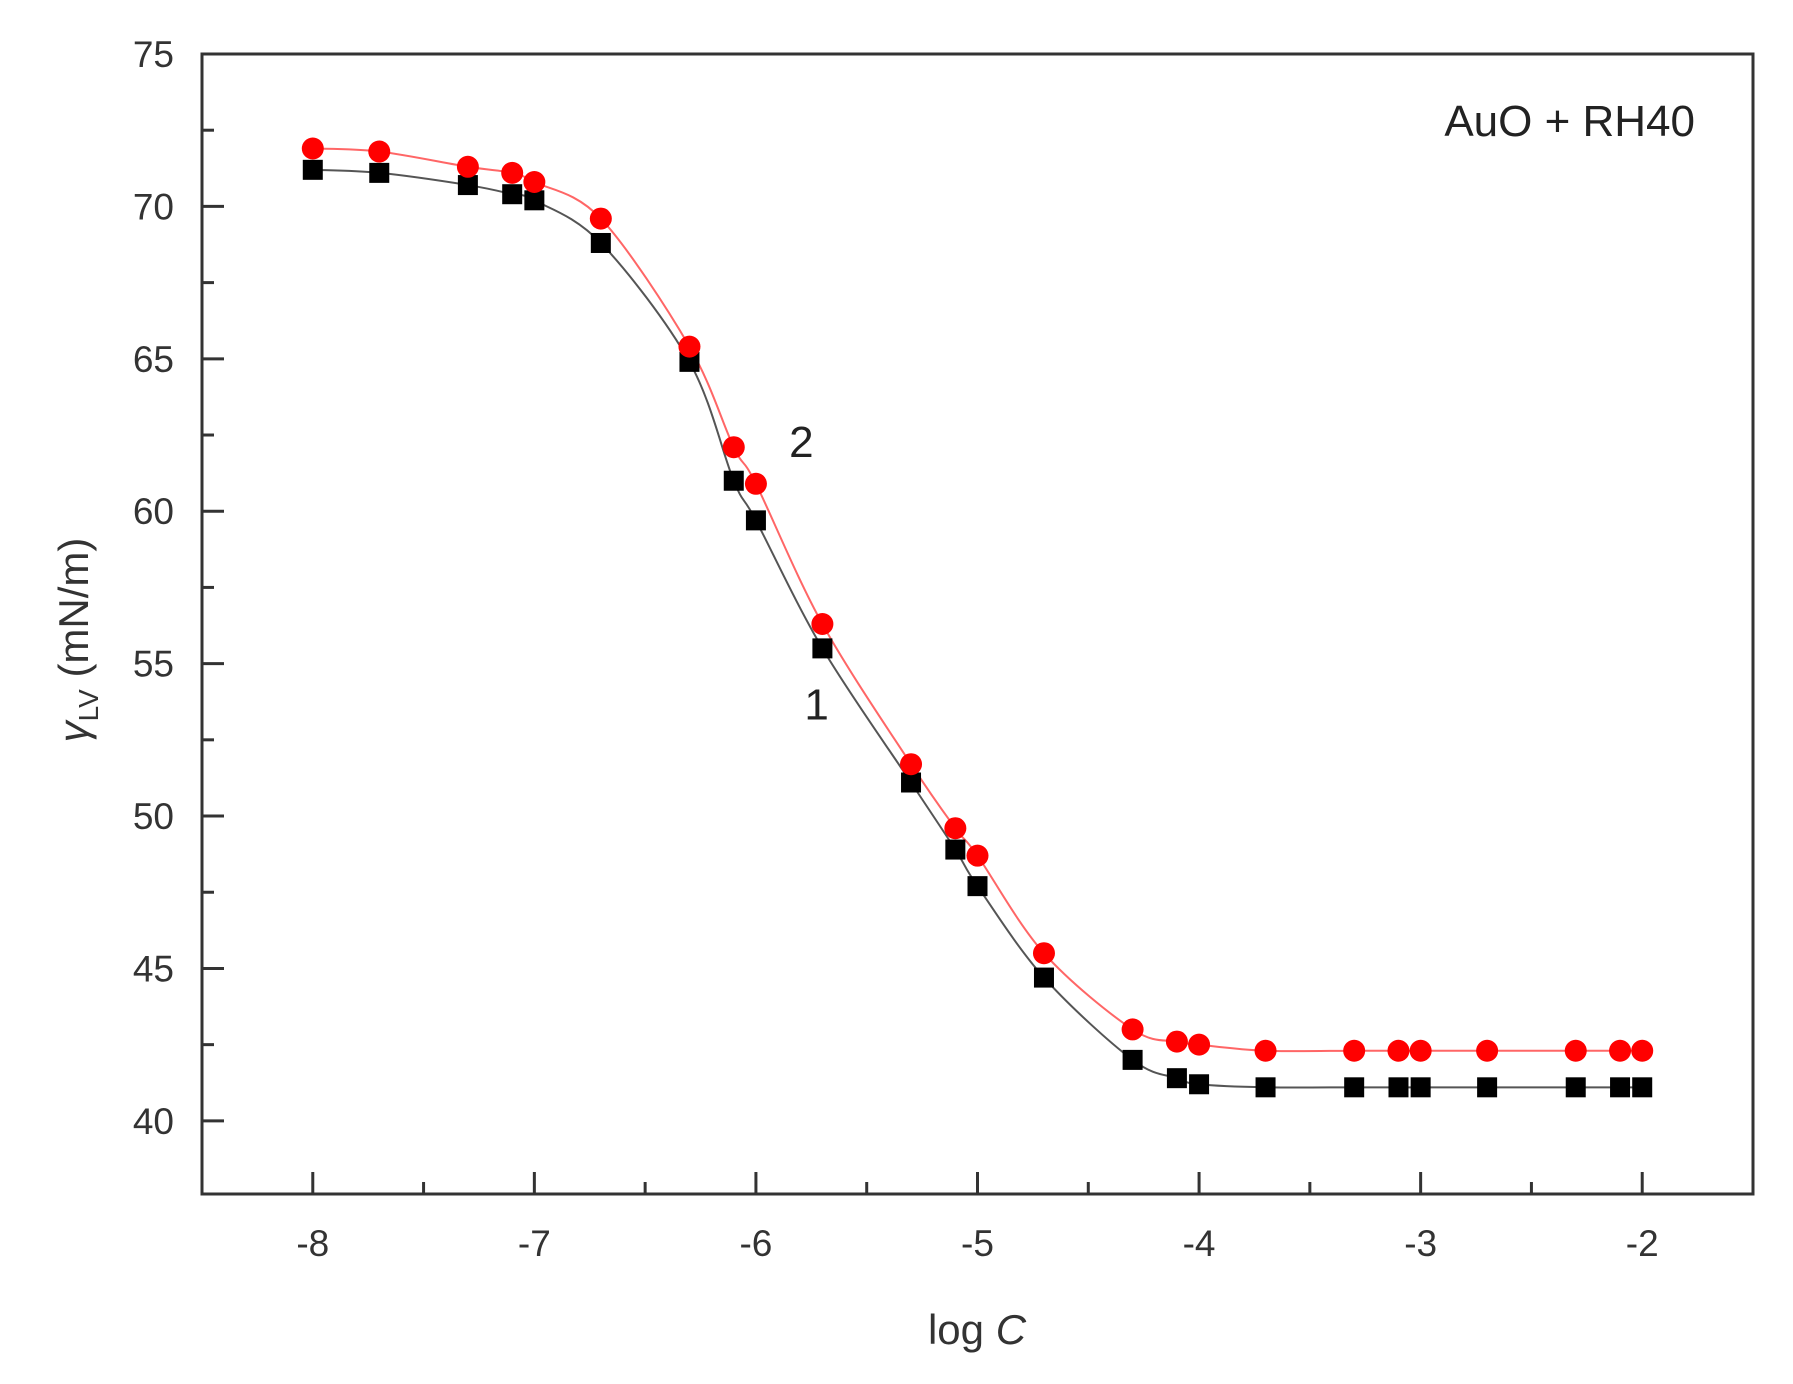 This screenshot has width=1793, height=1384. What do you see at coordinates (153, 816) in the screenshot?
I see `y-tick-label: 50` at bounding box center [153, 816].